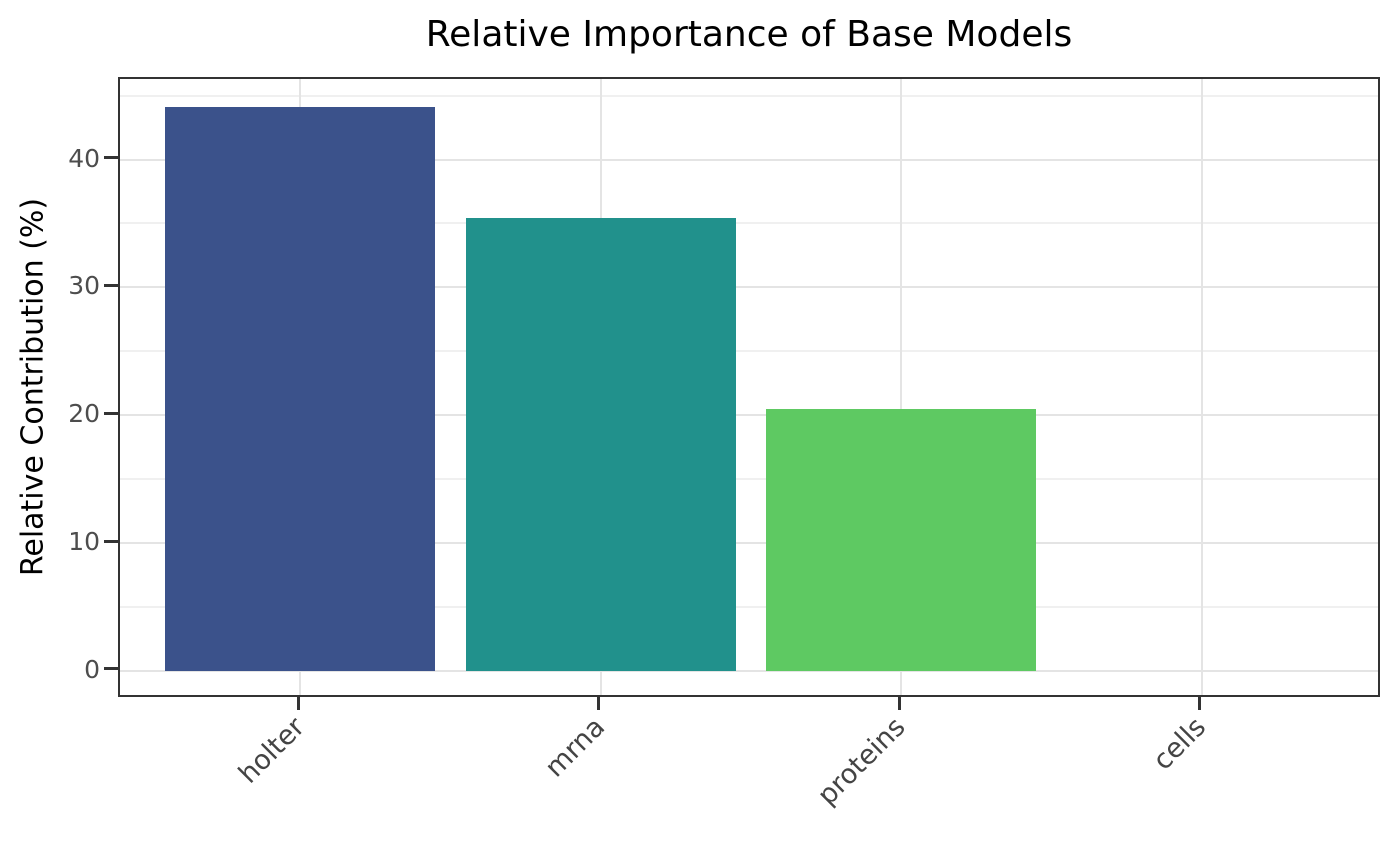  What do you see at coordinates (84, 286) in the screenshot?
I see `y-tick-label: 30` at bounding box center [84, 286].